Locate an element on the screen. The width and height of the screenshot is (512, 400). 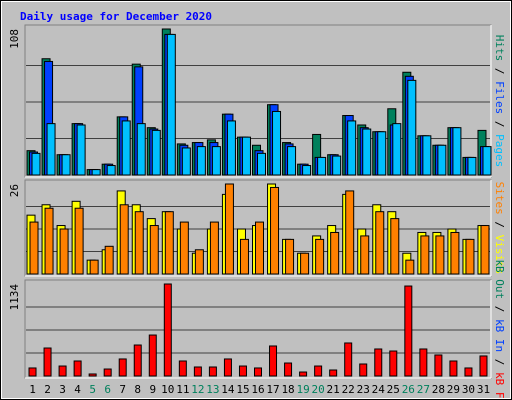
x-tick-label: 25 is located at coordinates (393, 389).